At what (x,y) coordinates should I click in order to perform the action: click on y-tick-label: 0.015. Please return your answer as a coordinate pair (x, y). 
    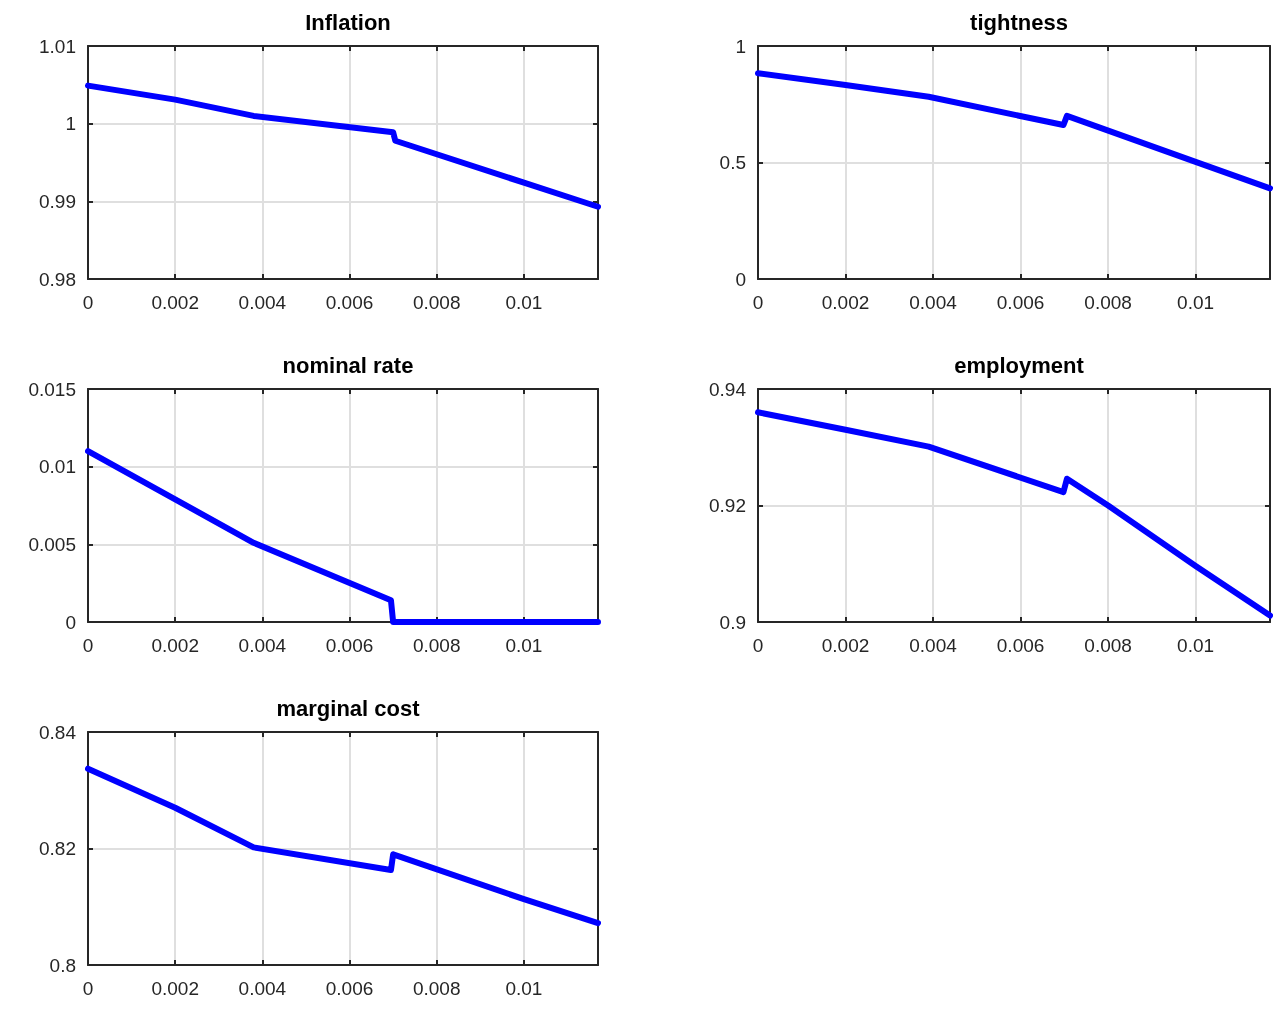
    Looking at the image, I should click on (52, 389).